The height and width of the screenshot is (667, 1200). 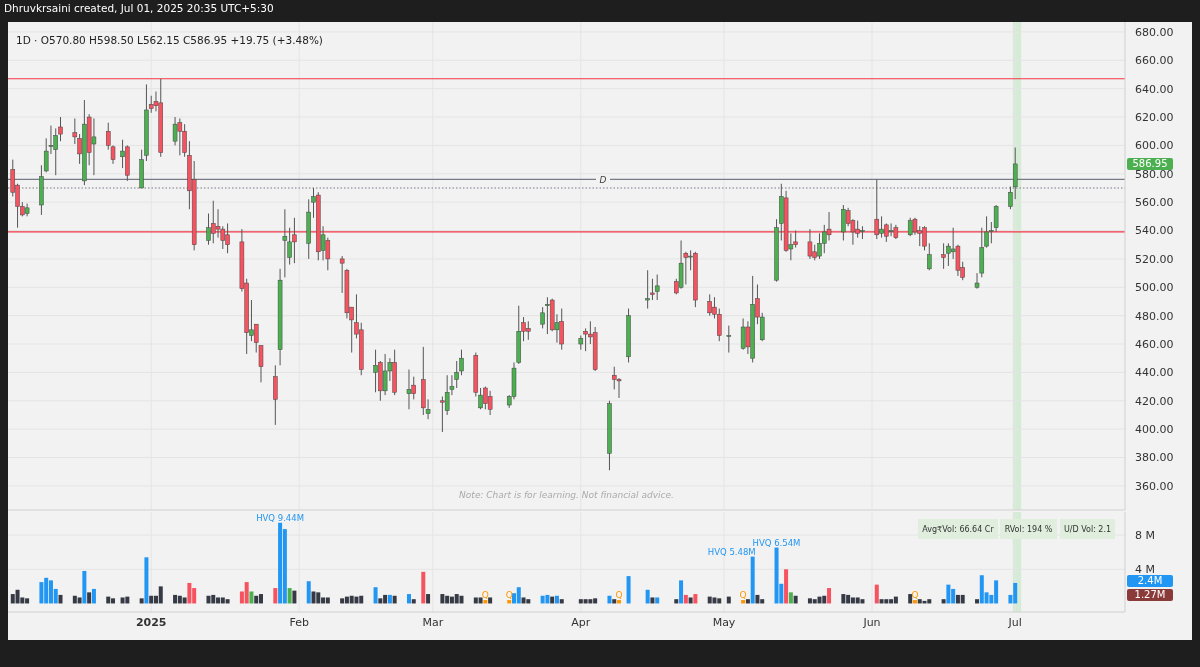 What do you see at coordinates (1014, 622) in the screenshot?
I see `x-tick-label: Jul` at bounding box center [1014, 622].